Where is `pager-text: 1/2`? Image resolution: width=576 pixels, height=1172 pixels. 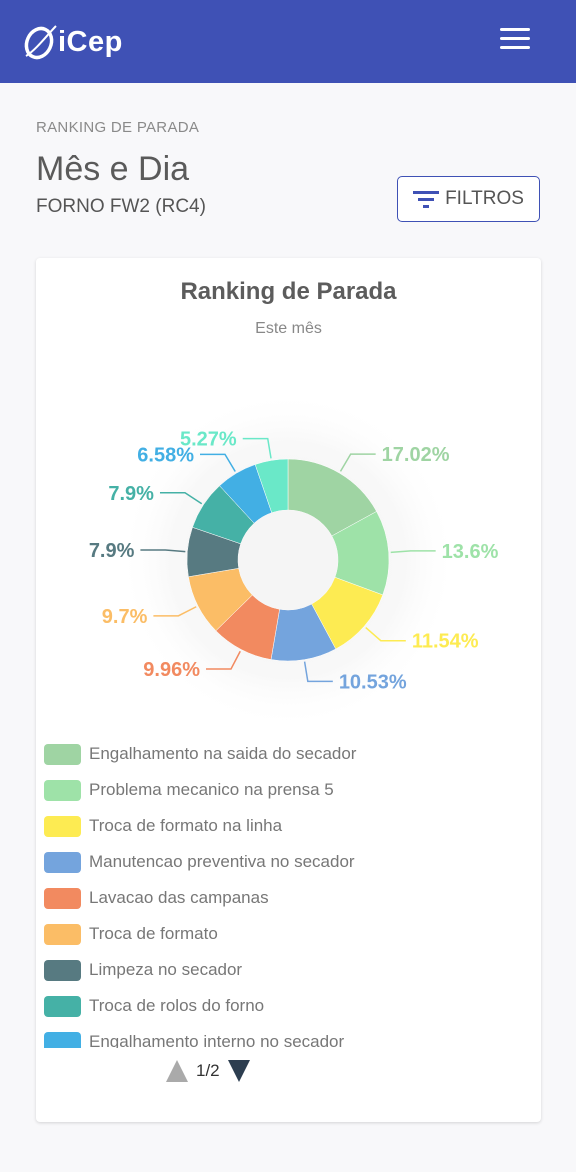 pager-text: 1/2 is located at coordinates (208, 1070).